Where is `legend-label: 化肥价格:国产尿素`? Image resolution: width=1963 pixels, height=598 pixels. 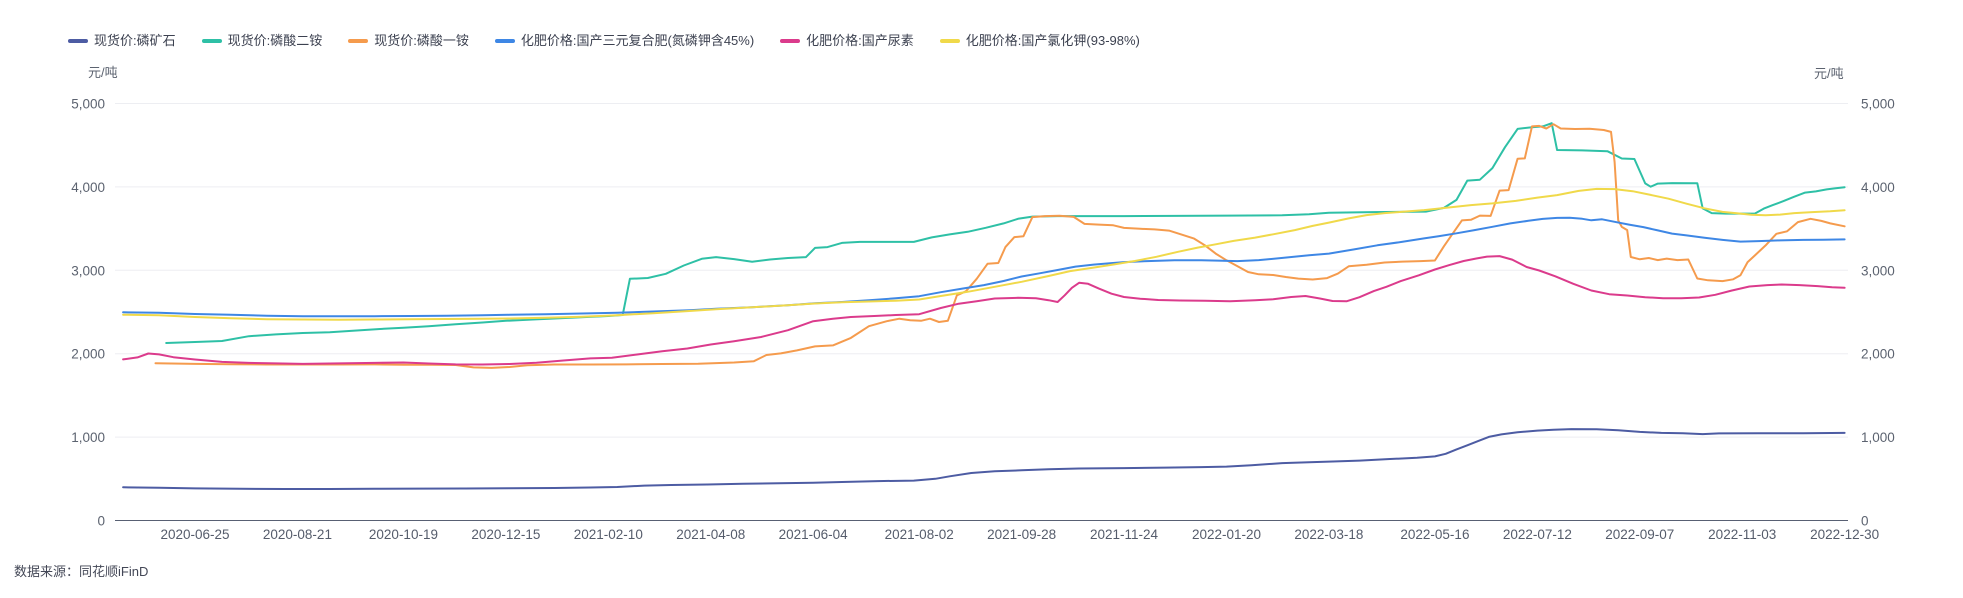
legend-label: 化肥价格:国产尿素 is located at coordinates (860, 40).